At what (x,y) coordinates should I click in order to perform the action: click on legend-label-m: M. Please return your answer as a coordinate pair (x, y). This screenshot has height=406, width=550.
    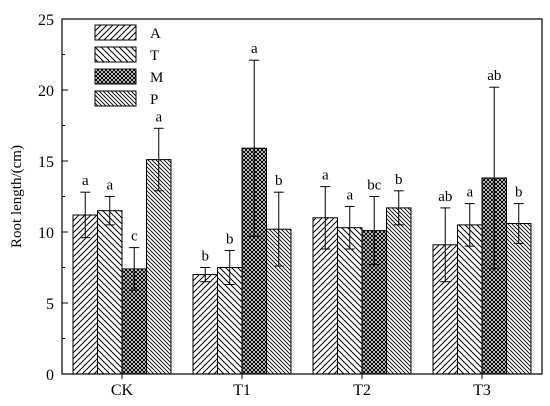
    Looking at the image, I should click on (156, 78).